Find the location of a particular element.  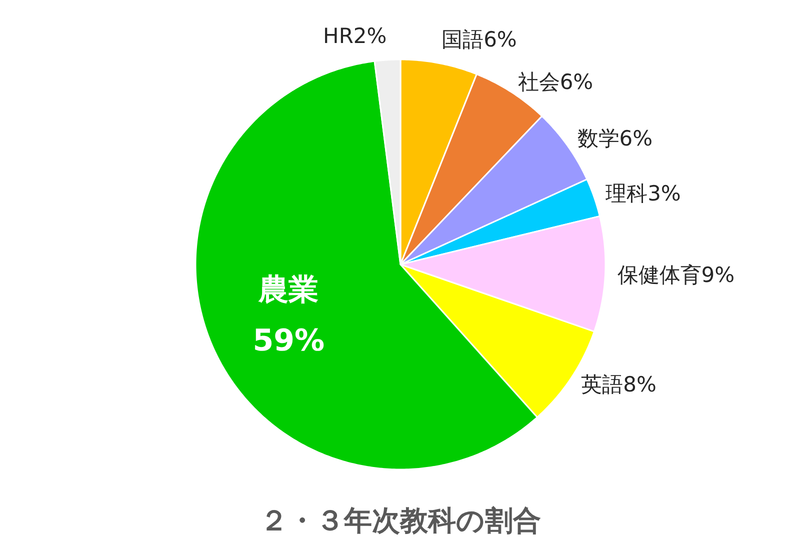

slice-label: 理科3% is located at coordinates (643, 194).